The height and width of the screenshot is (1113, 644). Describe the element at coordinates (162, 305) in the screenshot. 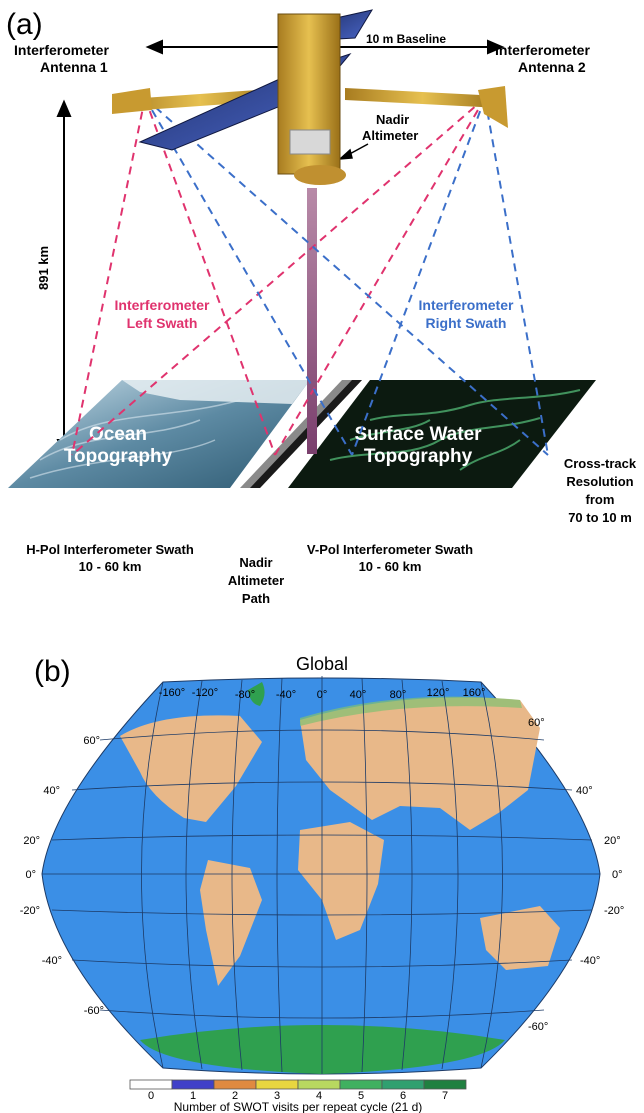

I see `left-swath-label-line1: Interferometer` at that location.